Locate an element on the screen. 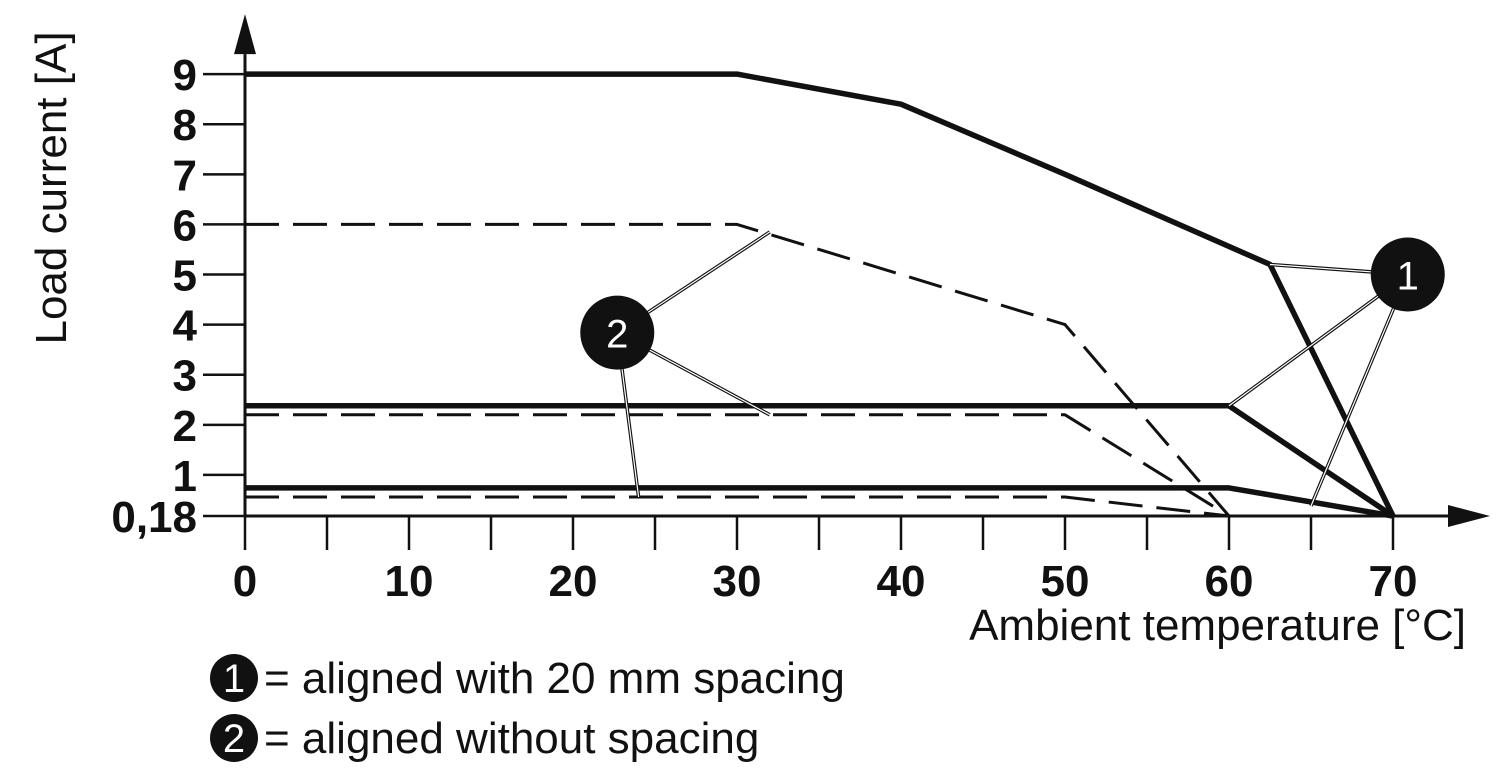 This screenshot has height=776, width=1509. callout-leader-core is located at coordinates (1359, 390).